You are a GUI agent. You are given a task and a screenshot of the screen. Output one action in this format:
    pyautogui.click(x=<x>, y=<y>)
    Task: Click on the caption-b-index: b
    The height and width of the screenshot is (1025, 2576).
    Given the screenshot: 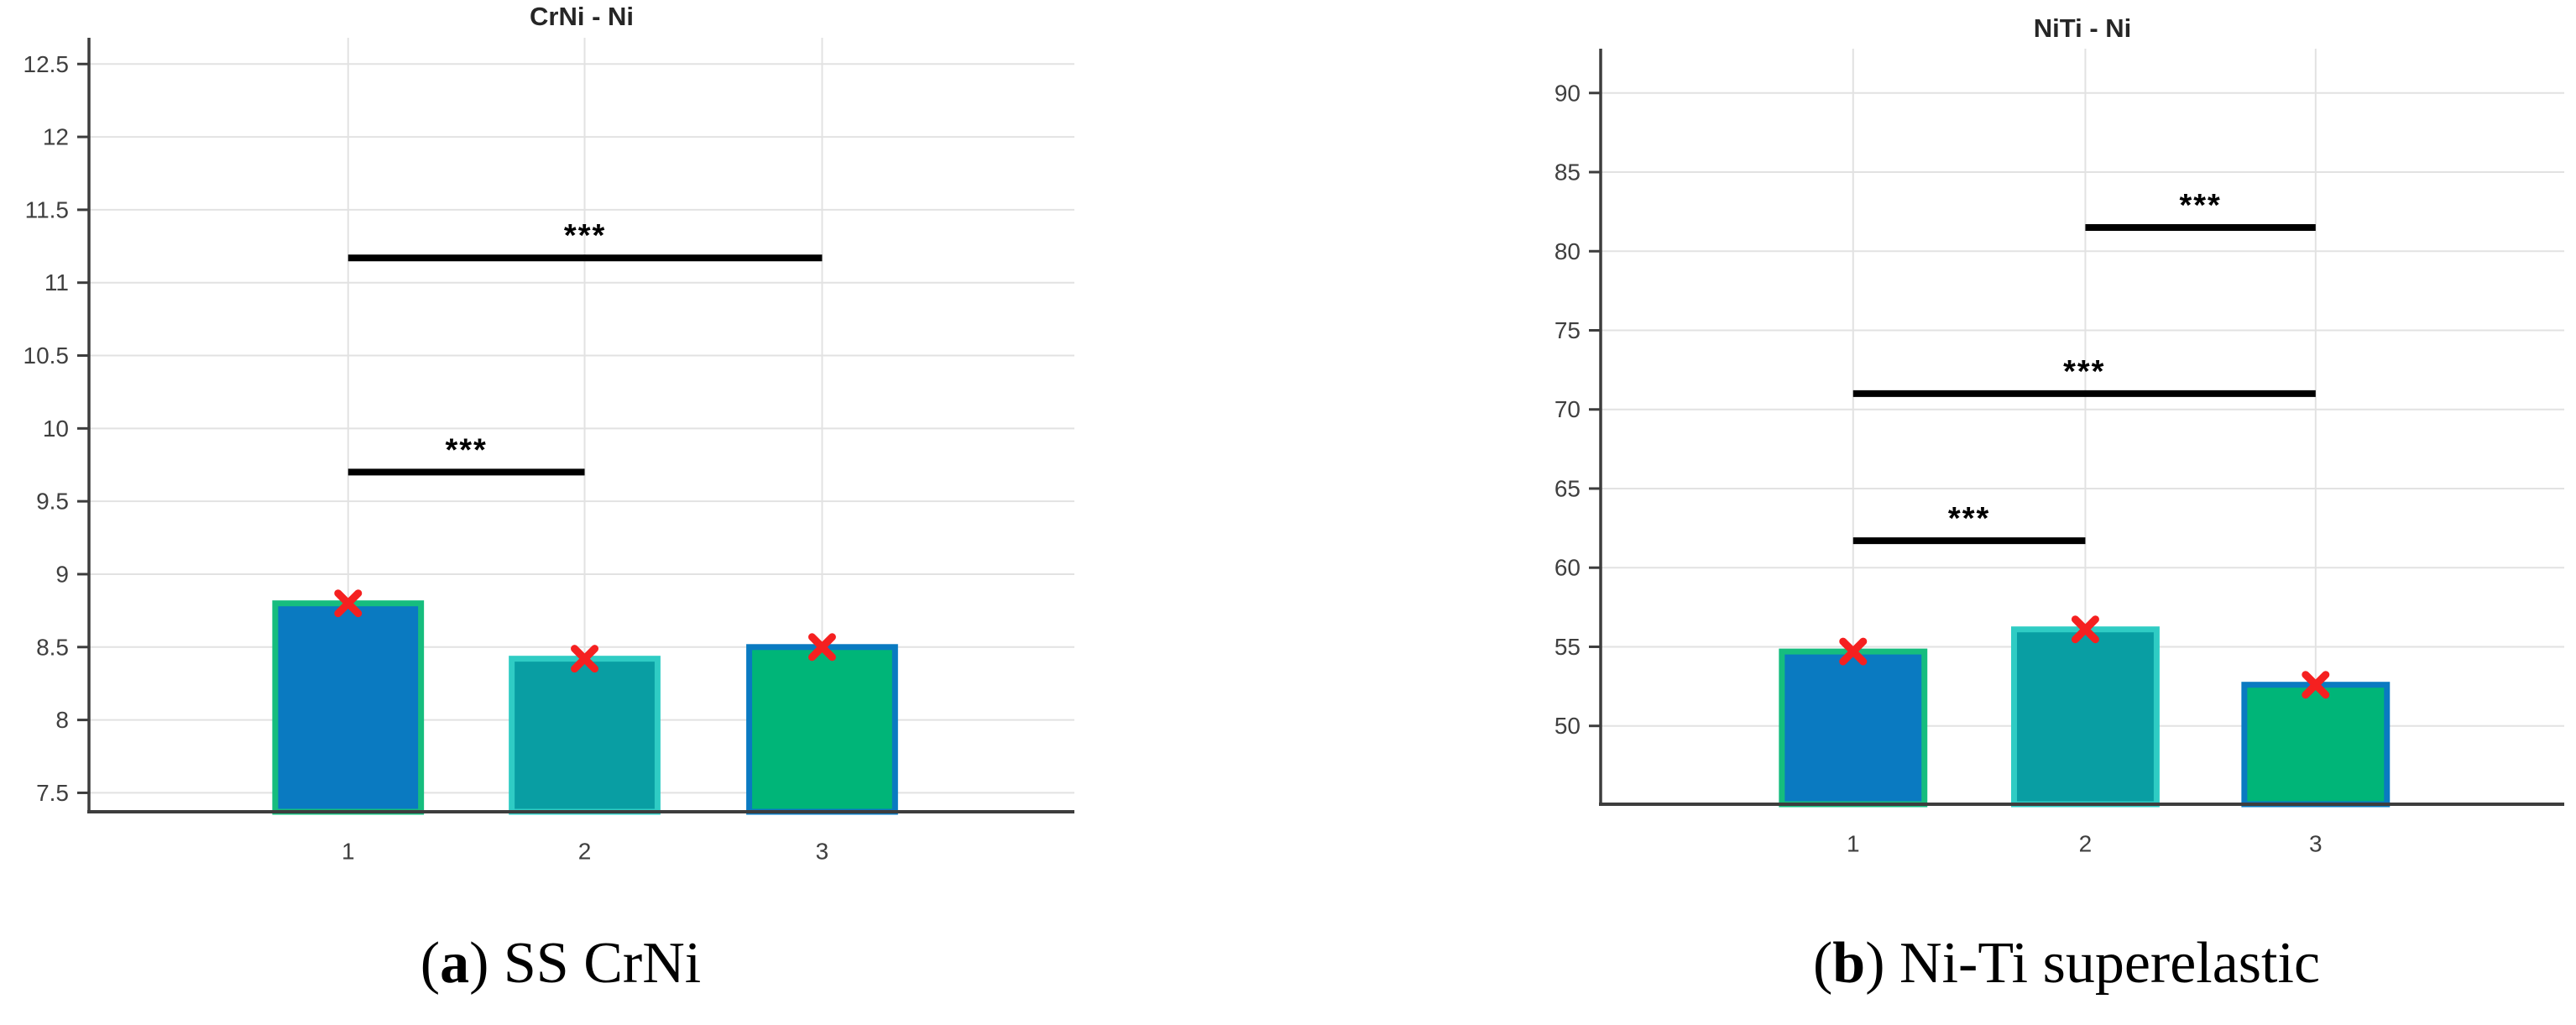 What is the action you would take?
    pyautogui.click(x=1849, y=963)
    